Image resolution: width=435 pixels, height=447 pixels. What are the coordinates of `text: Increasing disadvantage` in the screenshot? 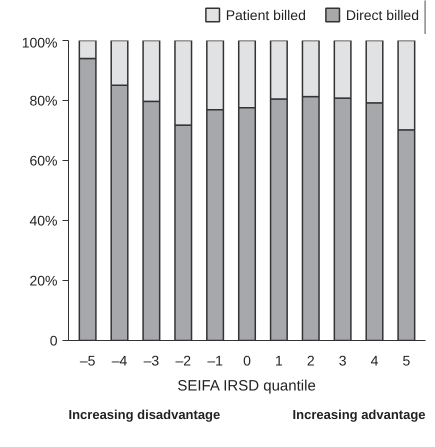 It's located at (144, 414).